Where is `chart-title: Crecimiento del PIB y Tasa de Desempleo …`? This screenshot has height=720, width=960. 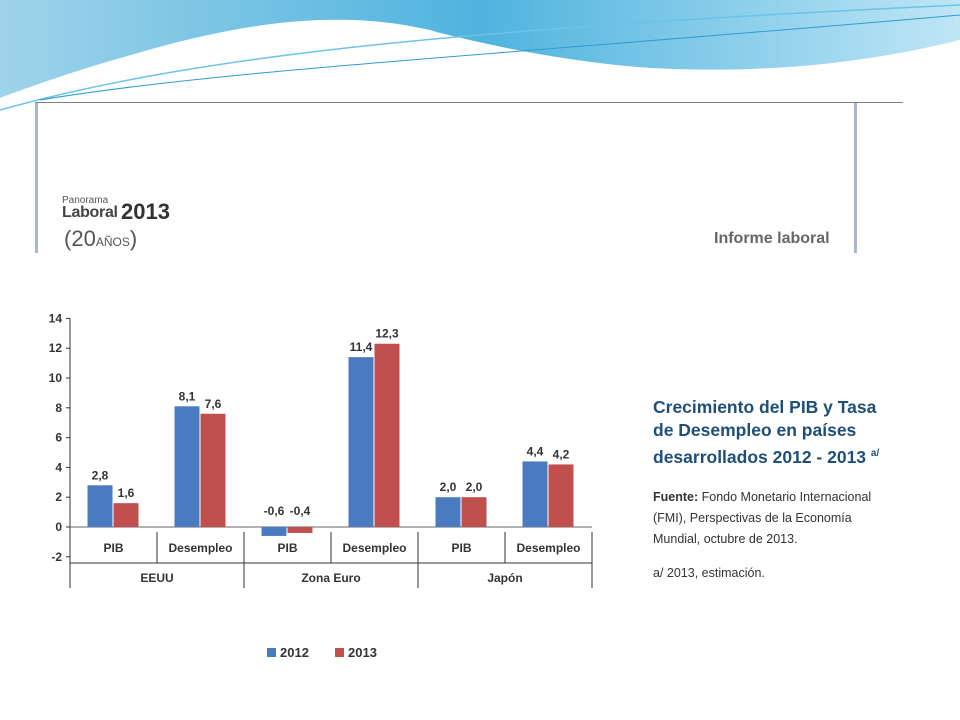
chart-title: Crecimiento del PIB y Tasa de Desempleo … is located at coordinates (775, 432).